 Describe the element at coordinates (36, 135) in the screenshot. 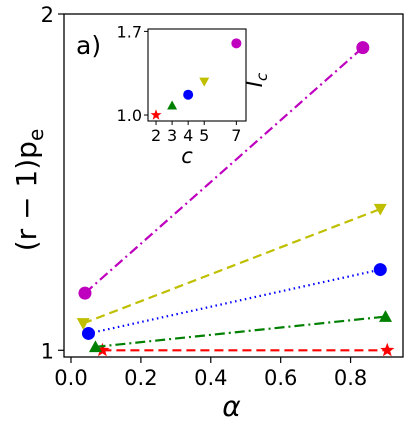

I see `y-axis-label-subscript: e` at that location.